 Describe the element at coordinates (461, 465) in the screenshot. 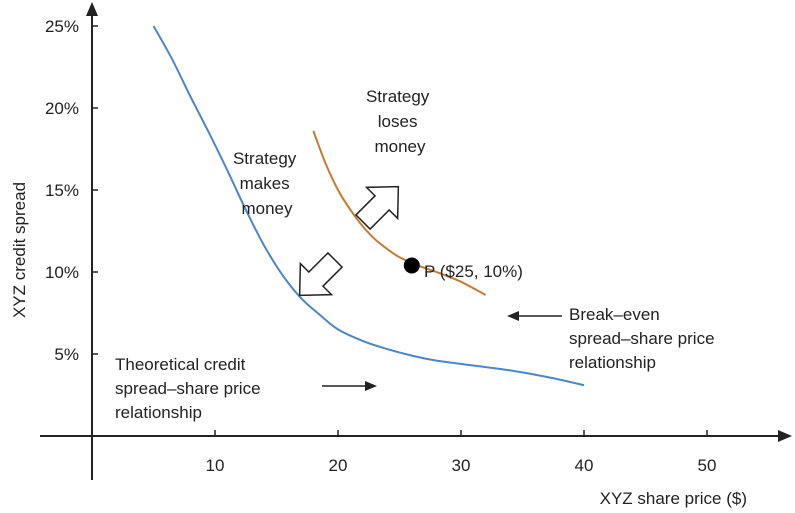

I see `x-tick-label: 30` at that location.